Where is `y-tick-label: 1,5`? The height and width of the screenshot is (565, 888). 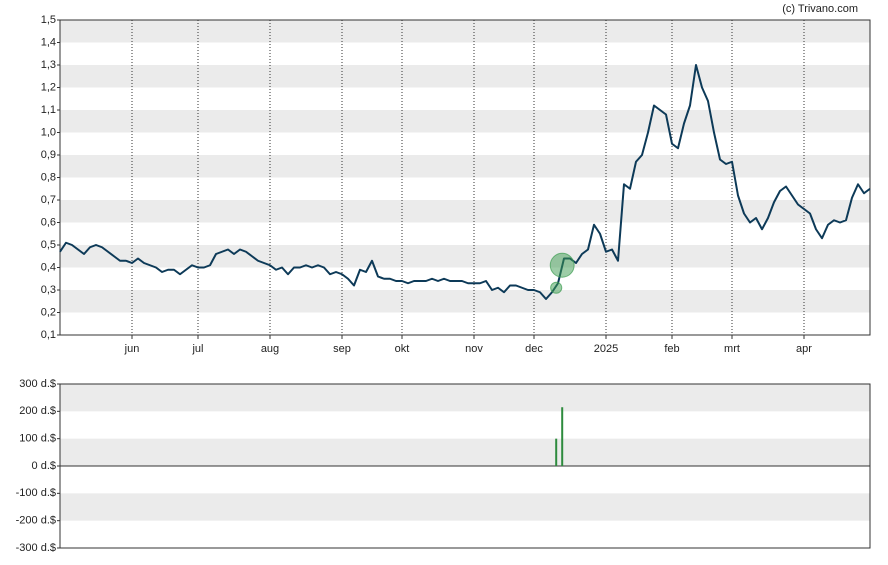
y-tick-label: 1,5 is located at coordinates (48, 20).